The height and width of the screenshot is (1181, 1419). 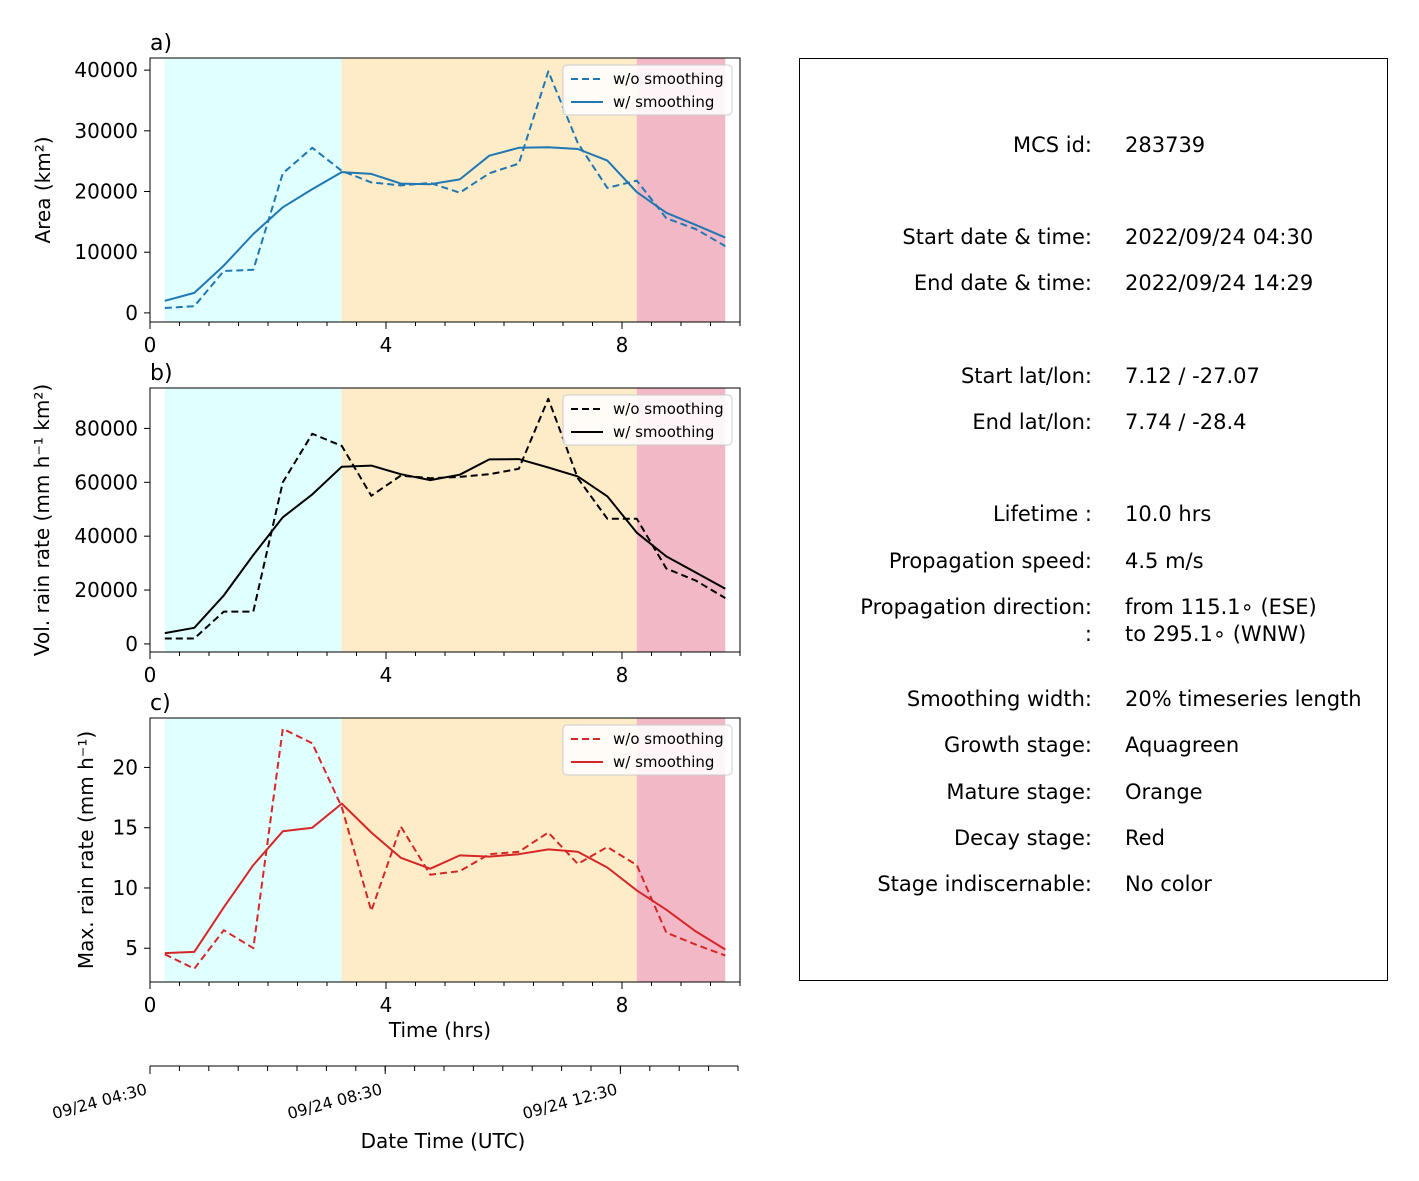 What do you see at coordinates (86, 850) in the screenshot?
I see `y-axis-label: Max. rain rate (mm h⁻¹)` at bounding box center [86, 850].